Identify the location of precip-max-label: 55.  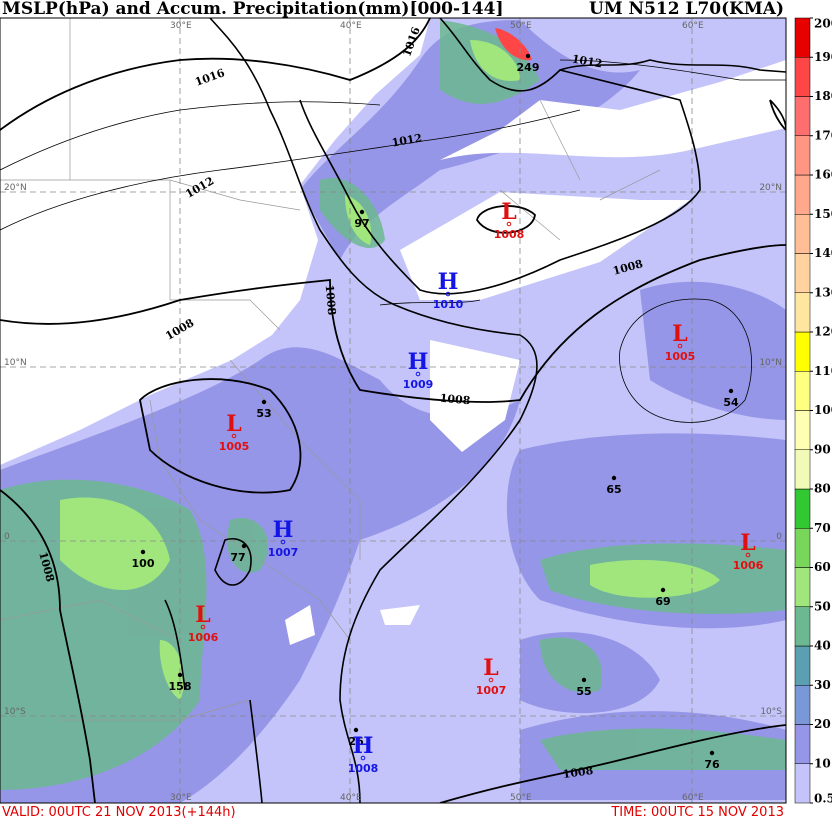
(583, 691).